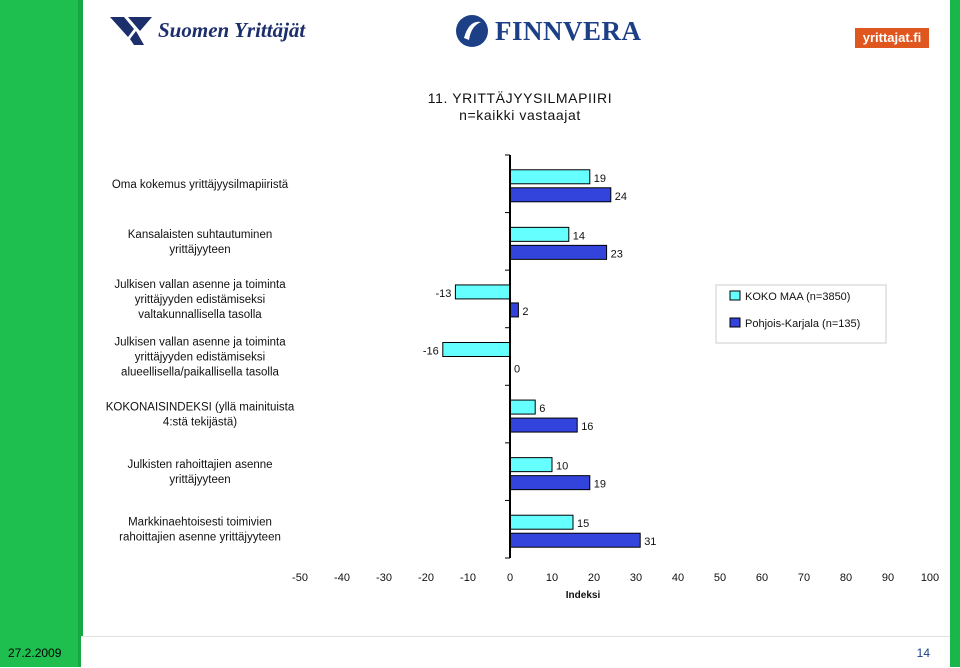 The image size is (960, 668). I want to click on value-label-pohjois-karjala-0: 24, so click(621, 197).